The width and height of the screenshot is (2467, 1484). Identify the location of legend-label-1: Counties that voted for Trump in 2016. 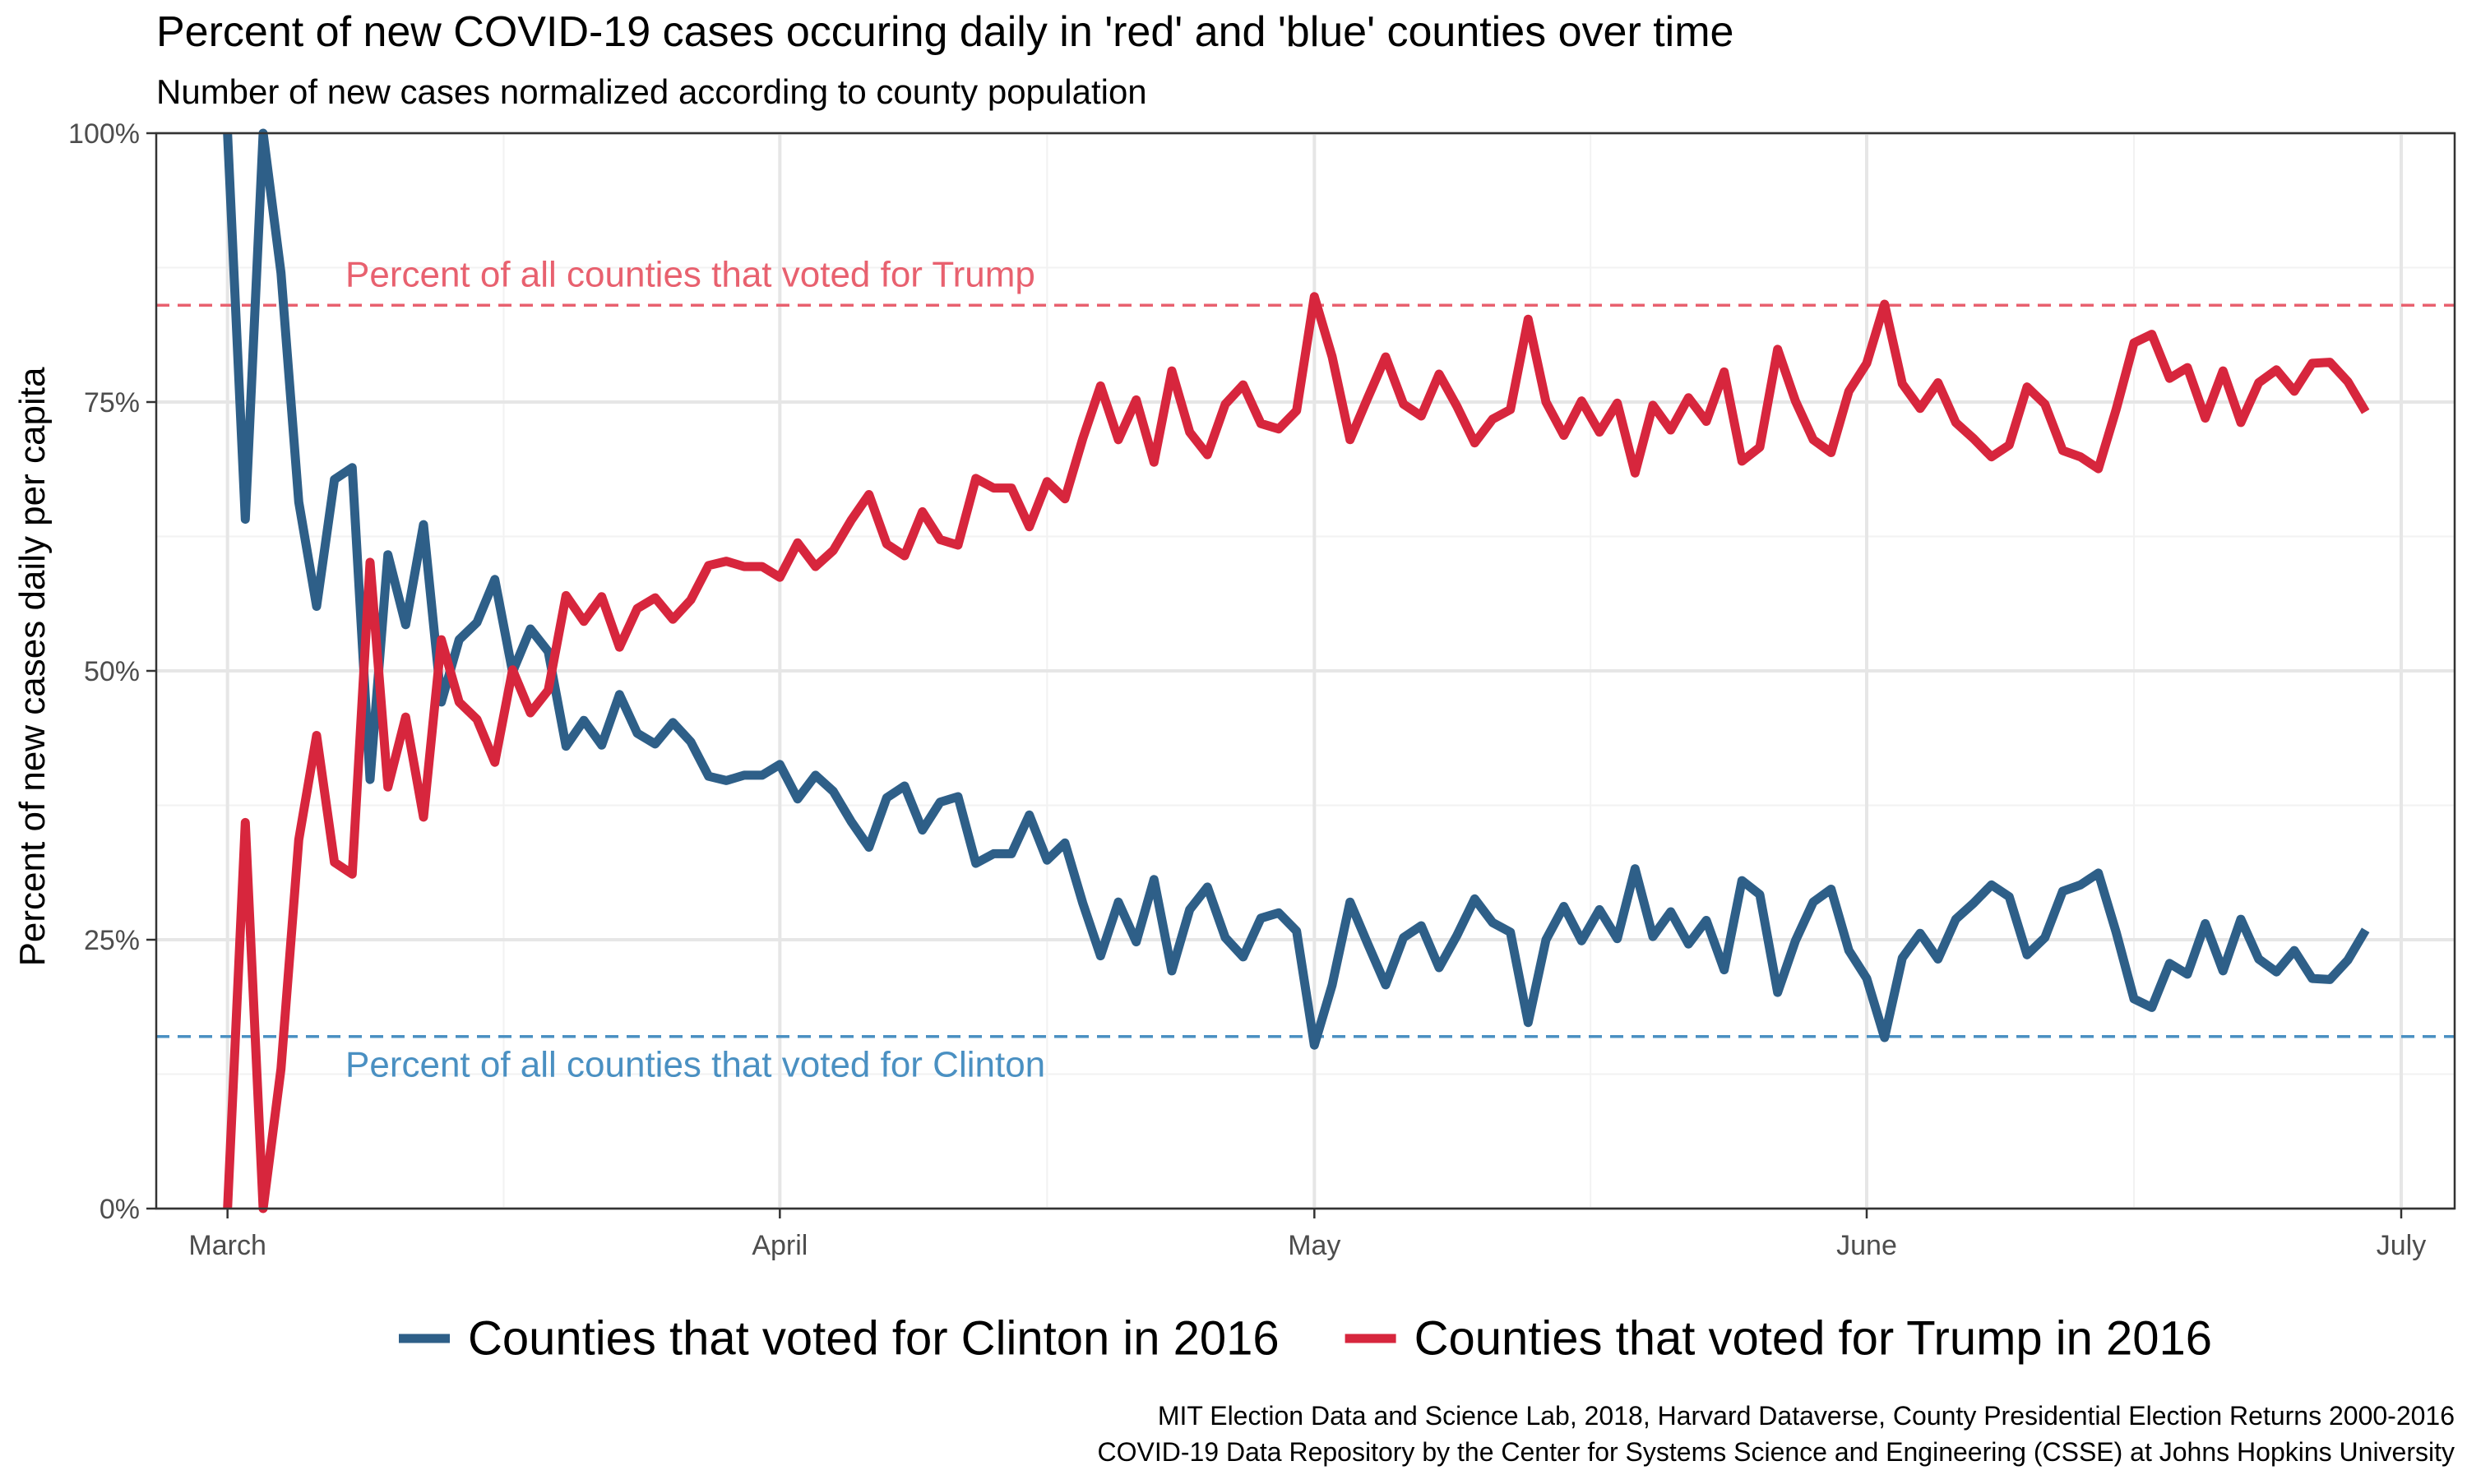
(1813, 1339).